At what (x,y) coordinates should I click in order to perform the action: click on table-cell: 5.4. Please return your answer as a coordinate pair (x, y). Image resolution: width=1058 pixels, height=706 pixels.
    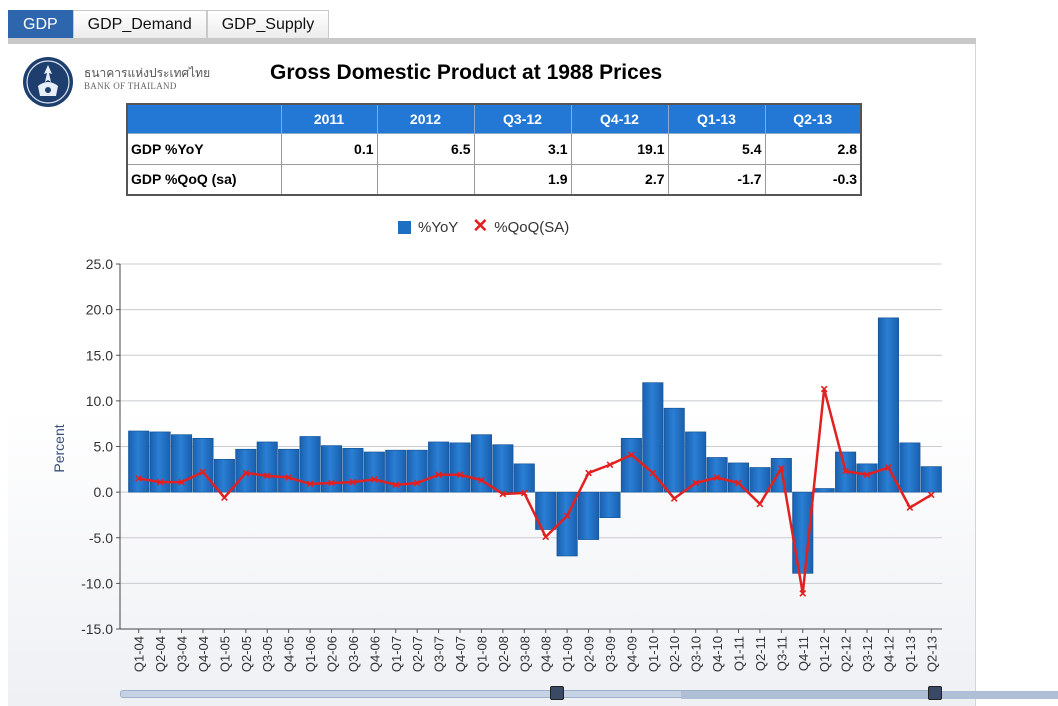
    Looking at the image, I should click on (716, 148).